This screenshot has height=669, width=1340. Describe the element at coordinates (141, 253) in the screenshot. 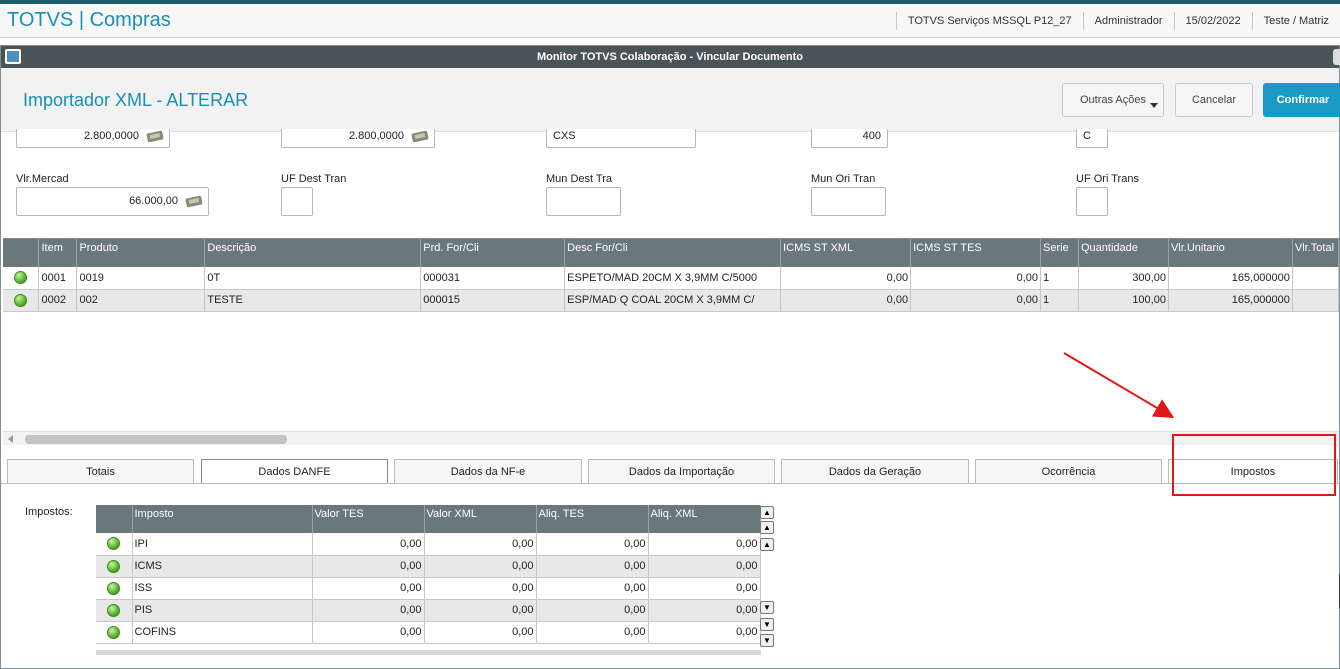

I see `column-header: Produto` at that location.